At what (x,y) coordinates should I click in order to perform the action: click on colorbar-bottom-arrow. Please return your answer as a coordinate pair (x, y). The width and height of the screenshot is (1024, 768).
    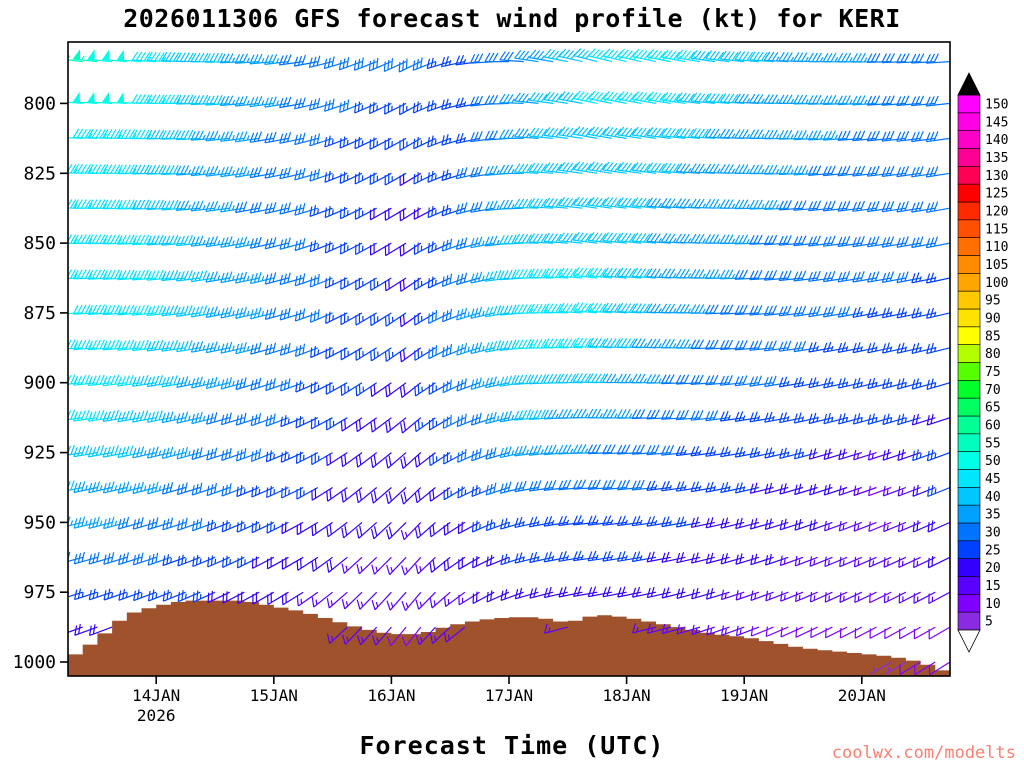
    Looking at the image, I should click on (969, 641).